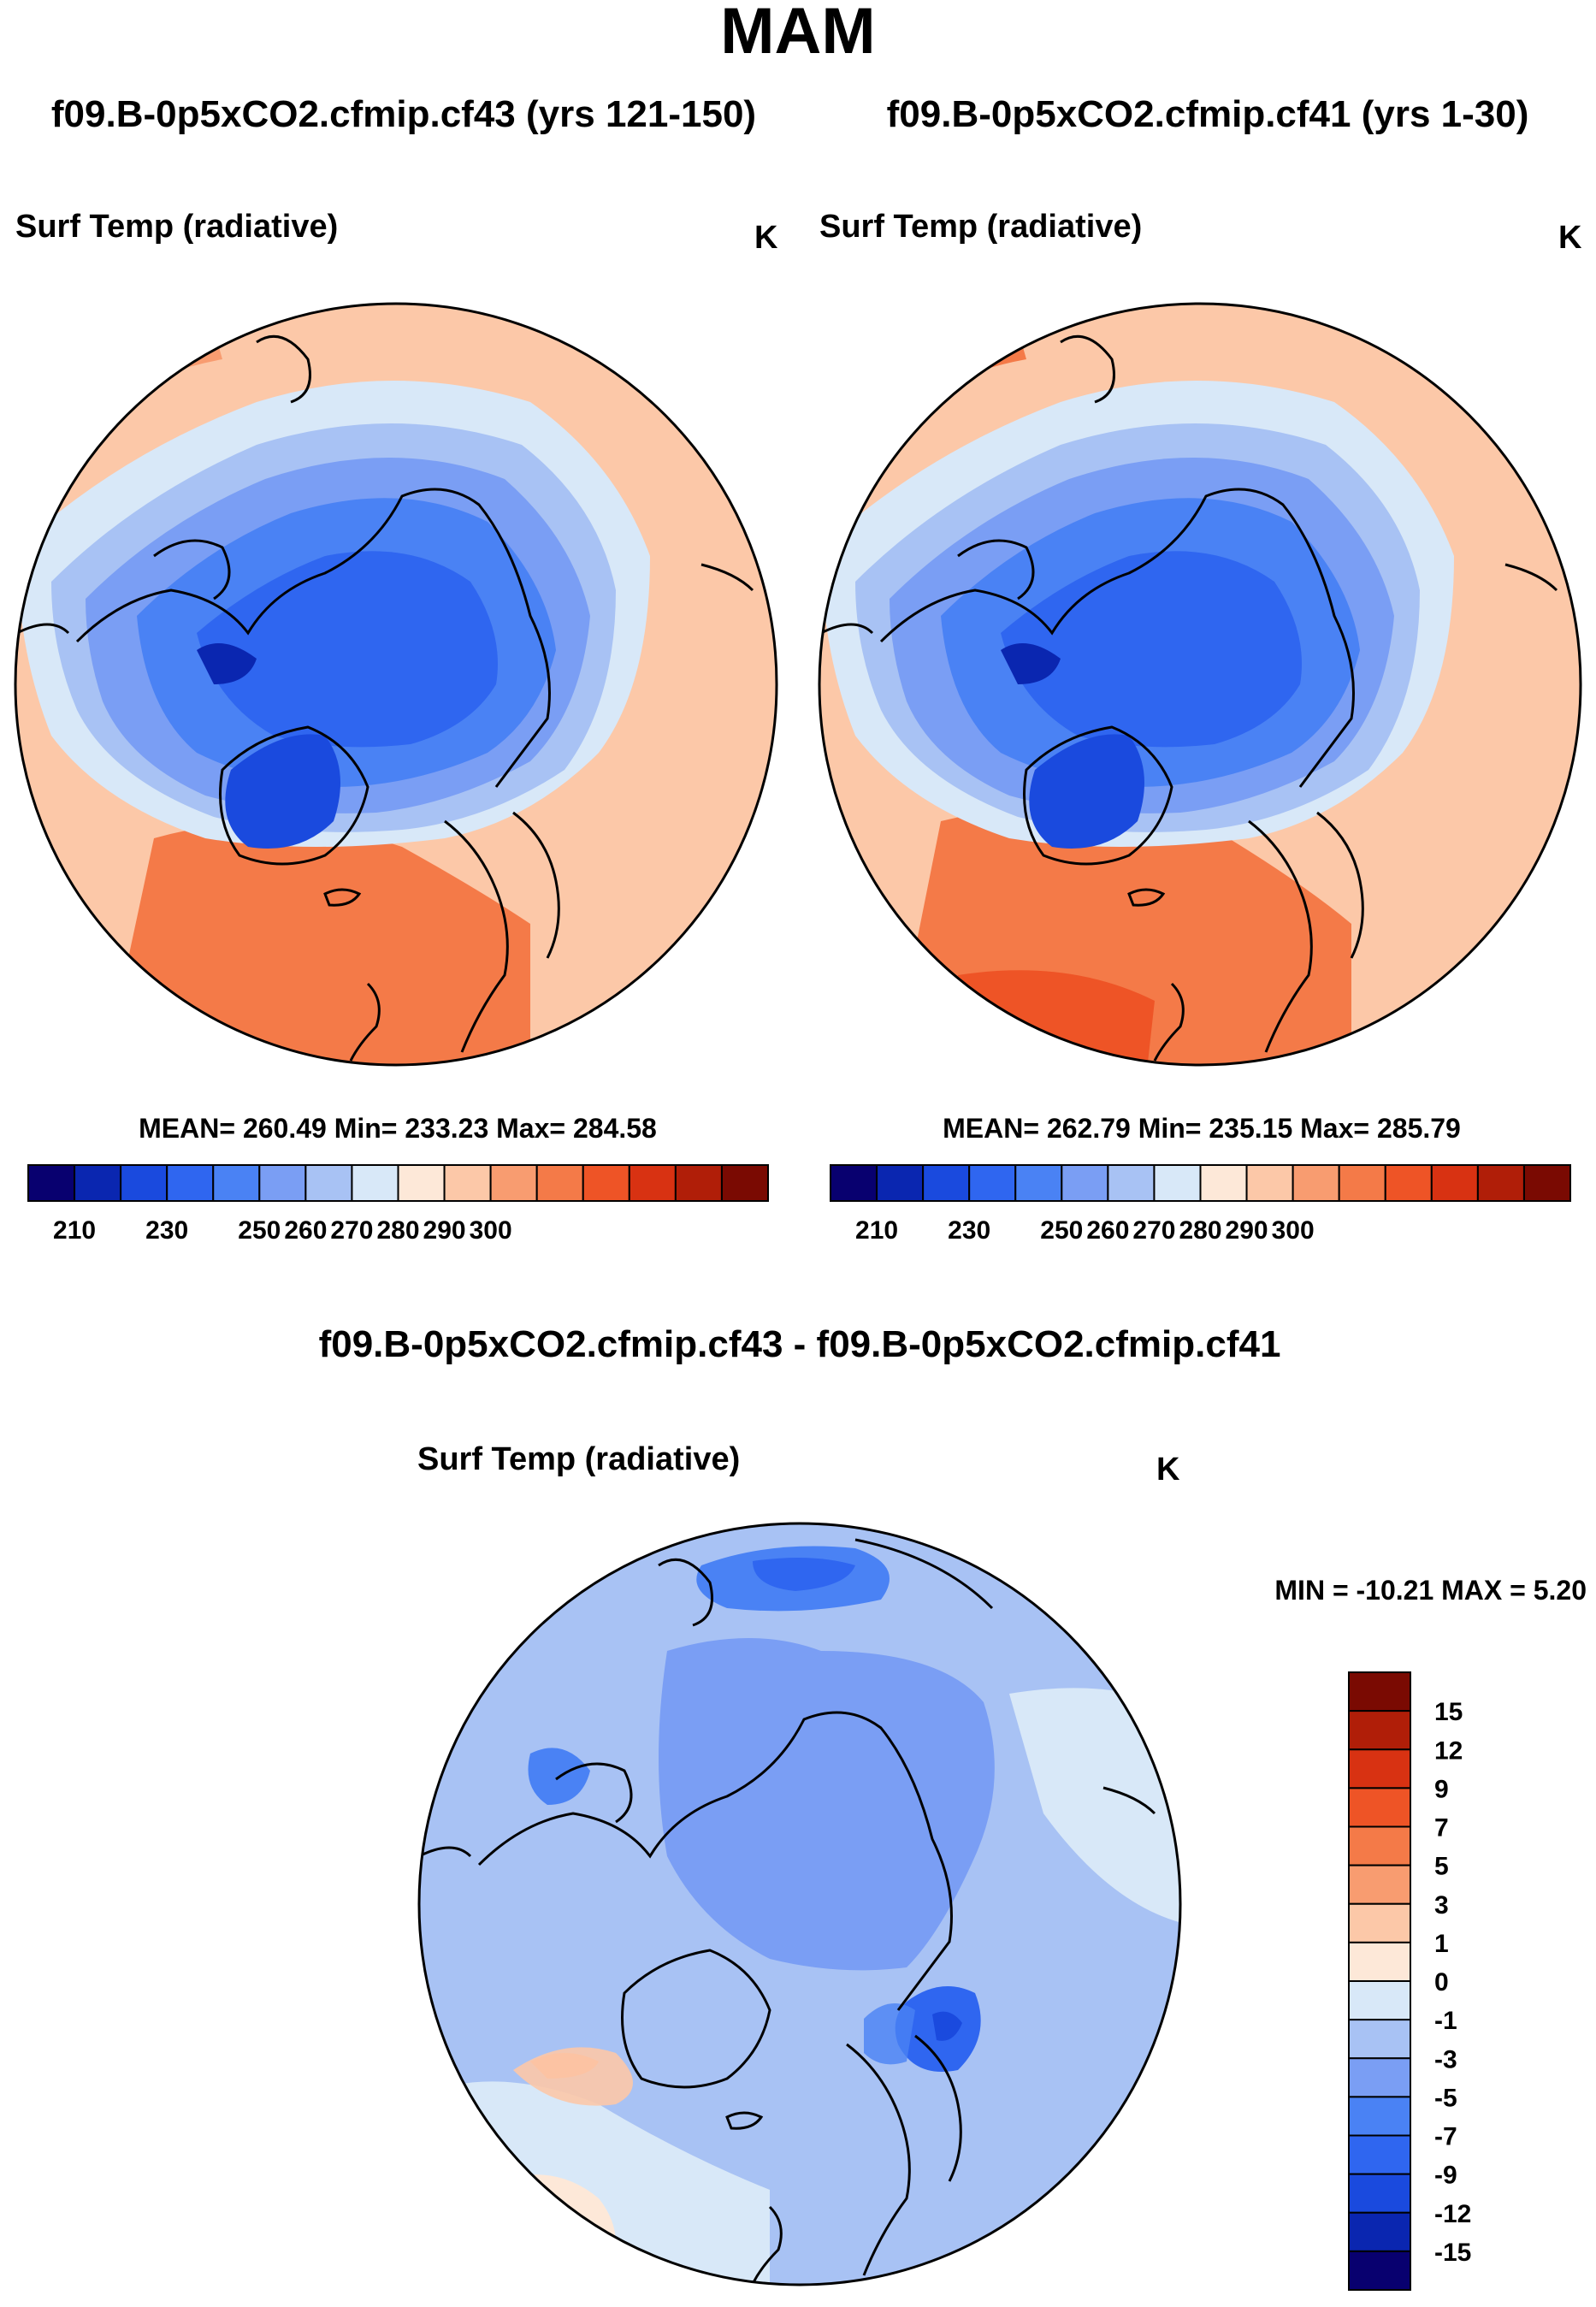 Image resolution: width=1596 pixels, height=2307 pixels. I want to click on diff-colorbar: 15 12 9 7 5 3 1 0 -1 -3 -5 -7 -9 -12 -15, so click(1409, 1981).